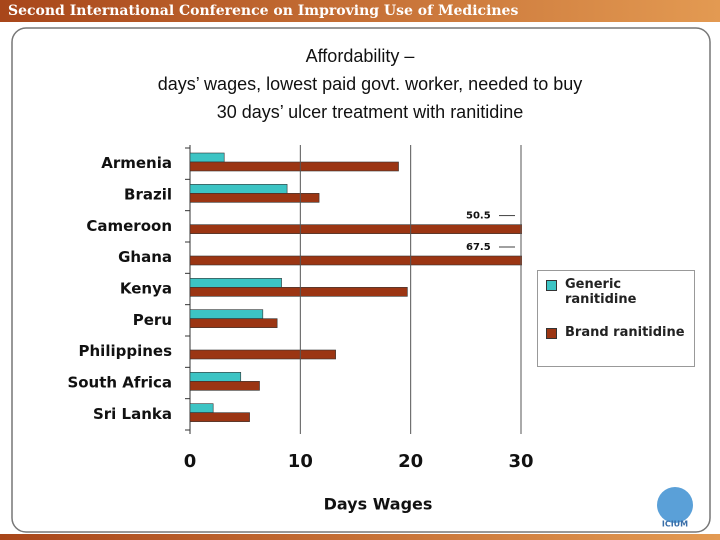  Describe the element at coordinates (300, 461) in the screenshot. I see `x-tick-label: 10` at that location.